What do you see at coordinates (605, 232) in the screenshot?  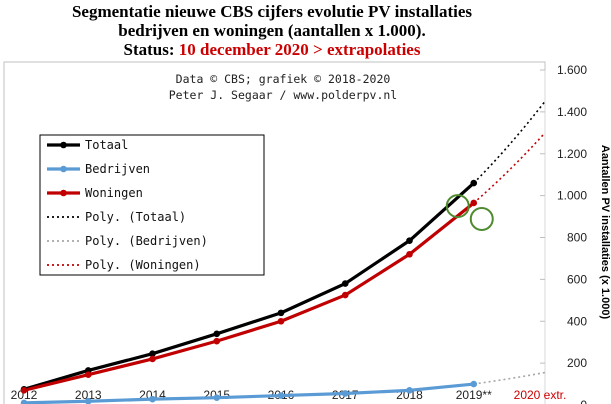 I see `y-axis-label: Aantallen PV installaties (x 1.000)` at bounding box center [605, 232].